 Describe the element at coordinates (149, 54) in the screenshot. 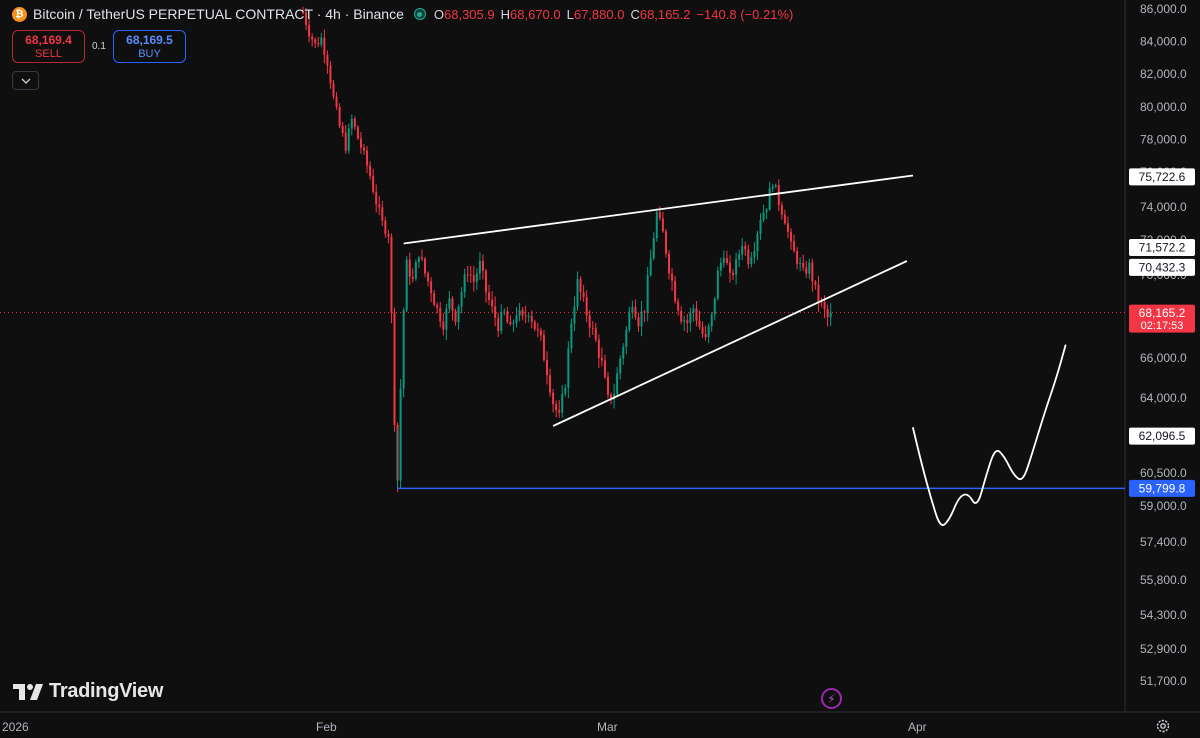

I see `buy-label: BUY` at that location.